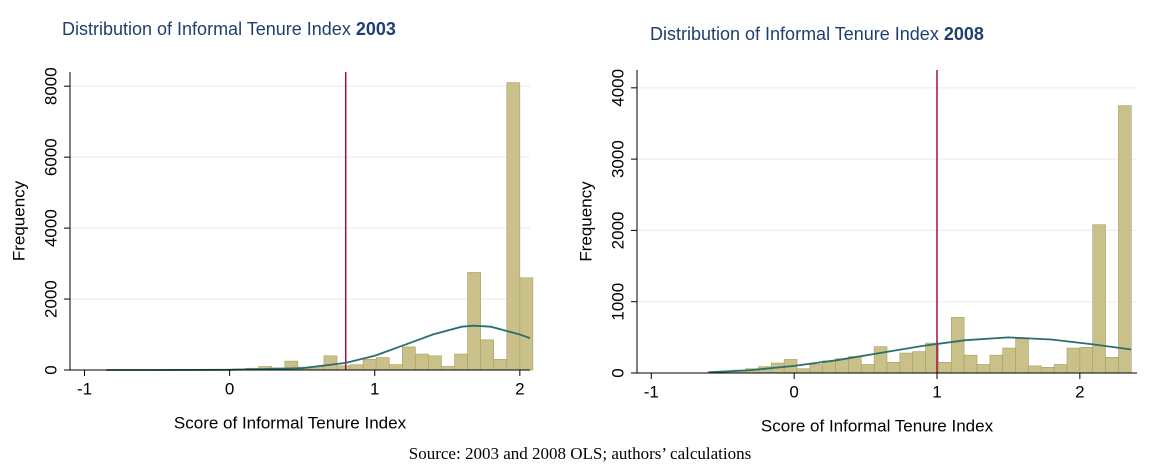 Image resolution: width=1163 pixels, height=467 pixels. I want to click on density-curve, so click(920, 355).